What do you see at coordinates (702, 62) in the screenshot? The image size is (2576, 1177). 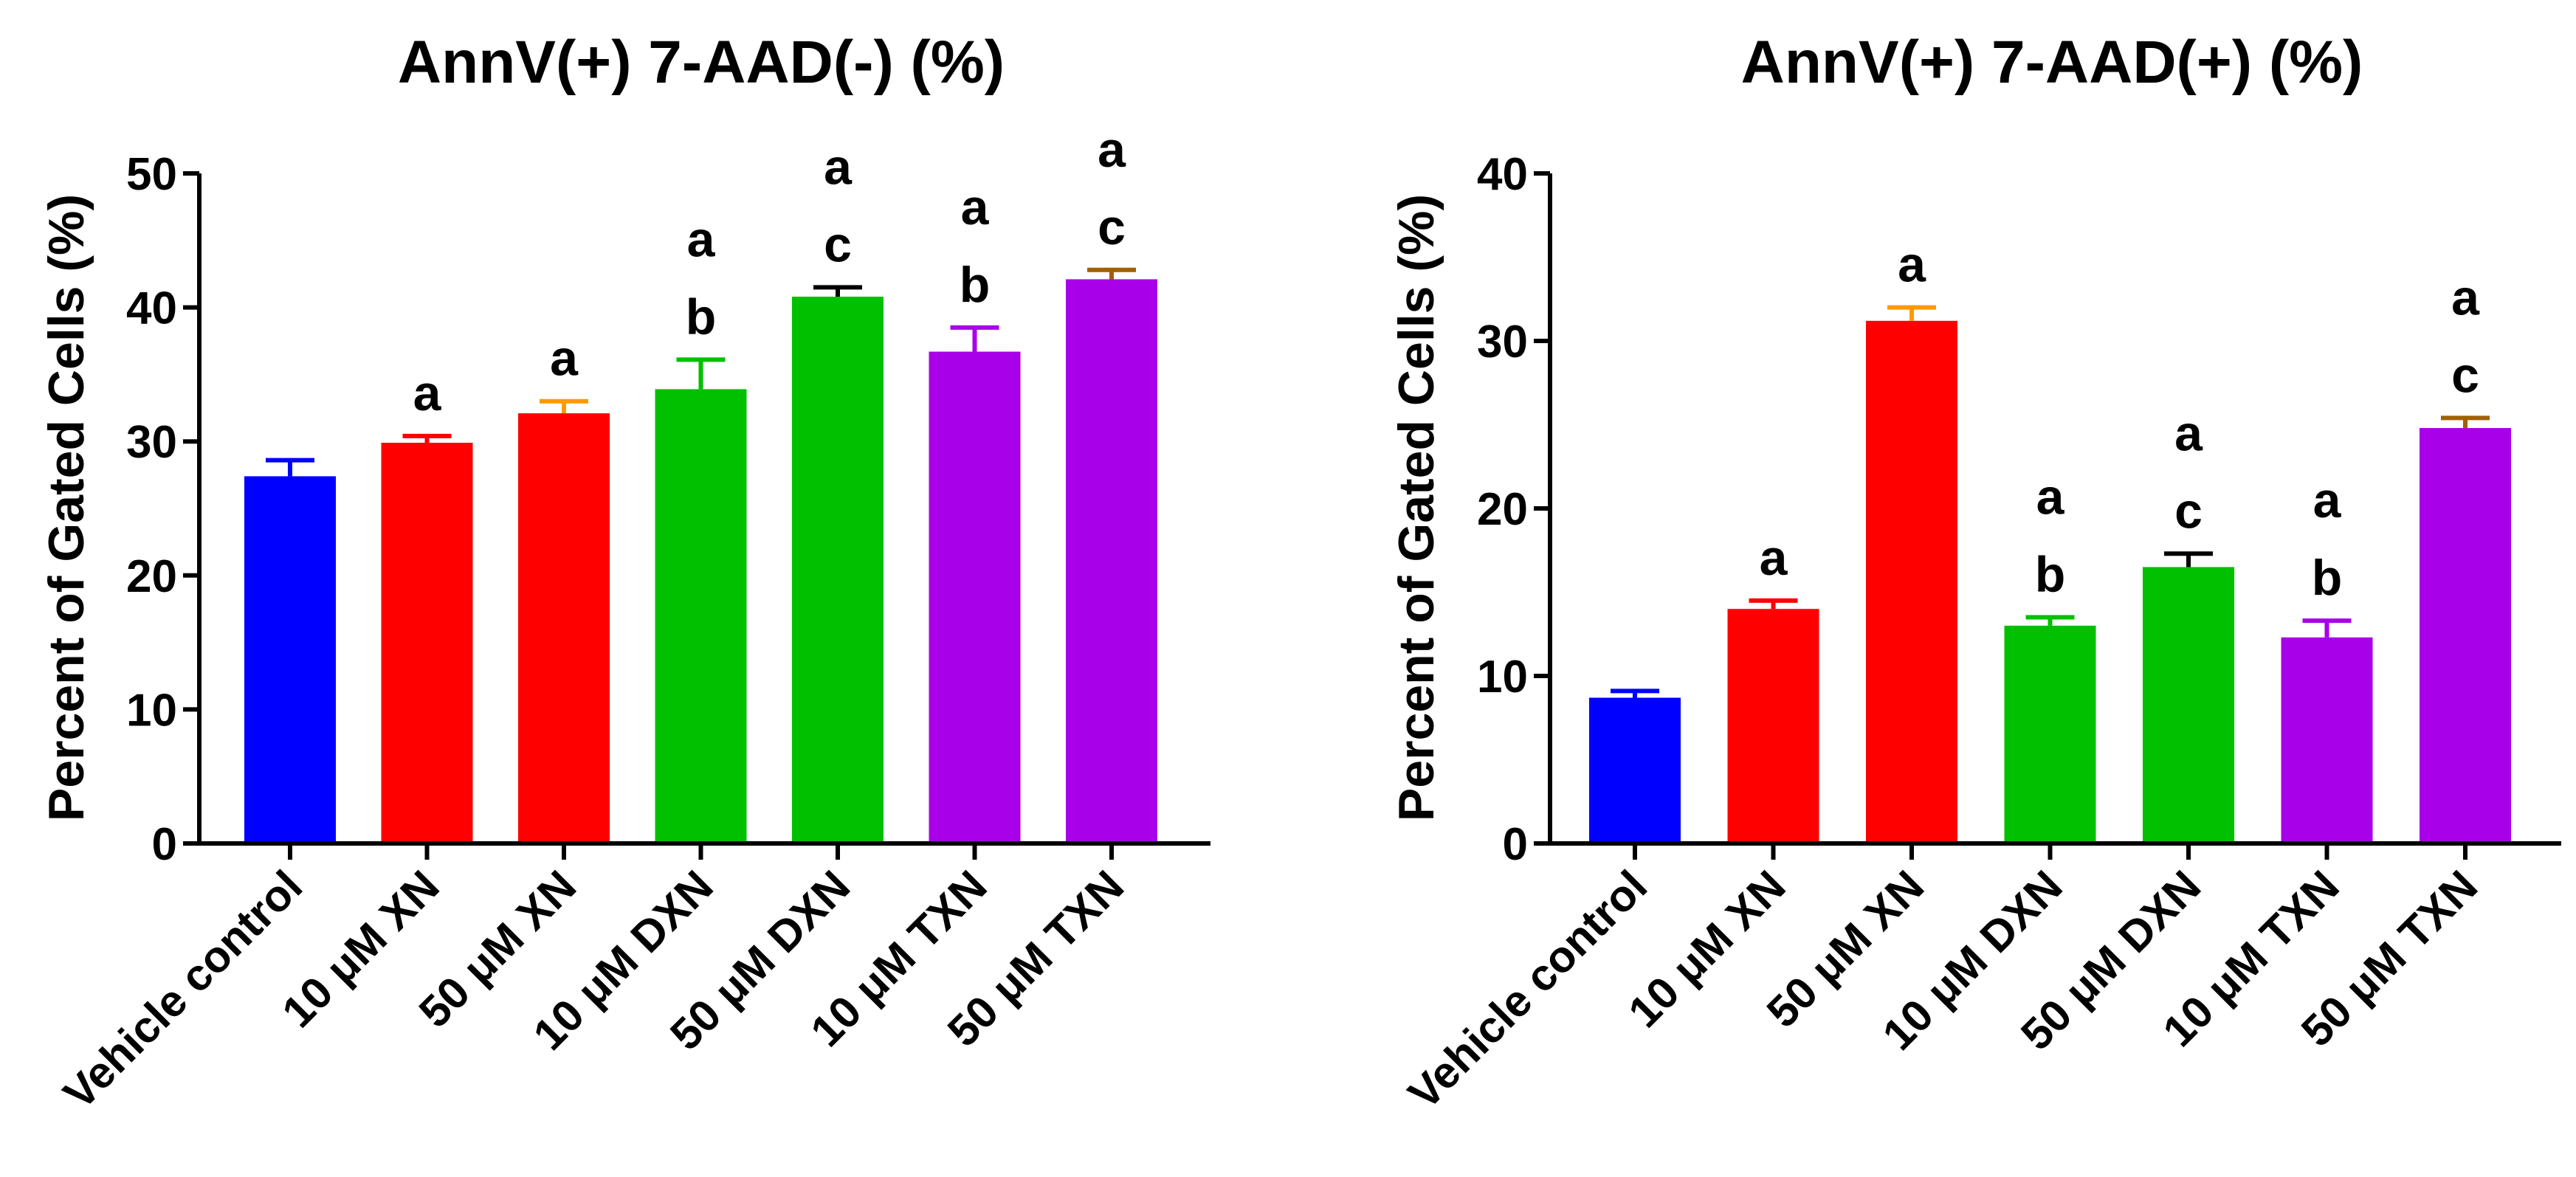 I see `chart-title: AnnV(+) 7-AAD(-) (%)` at bounding box center [702, 62].